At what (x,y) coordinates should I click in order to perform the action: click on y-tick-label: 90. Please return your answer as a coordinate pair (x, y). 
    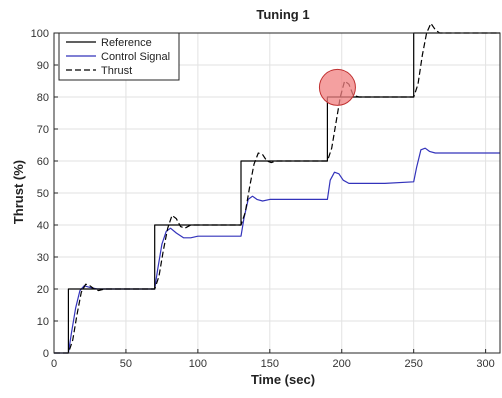
    Looking at the image, I should click on (43, 66).